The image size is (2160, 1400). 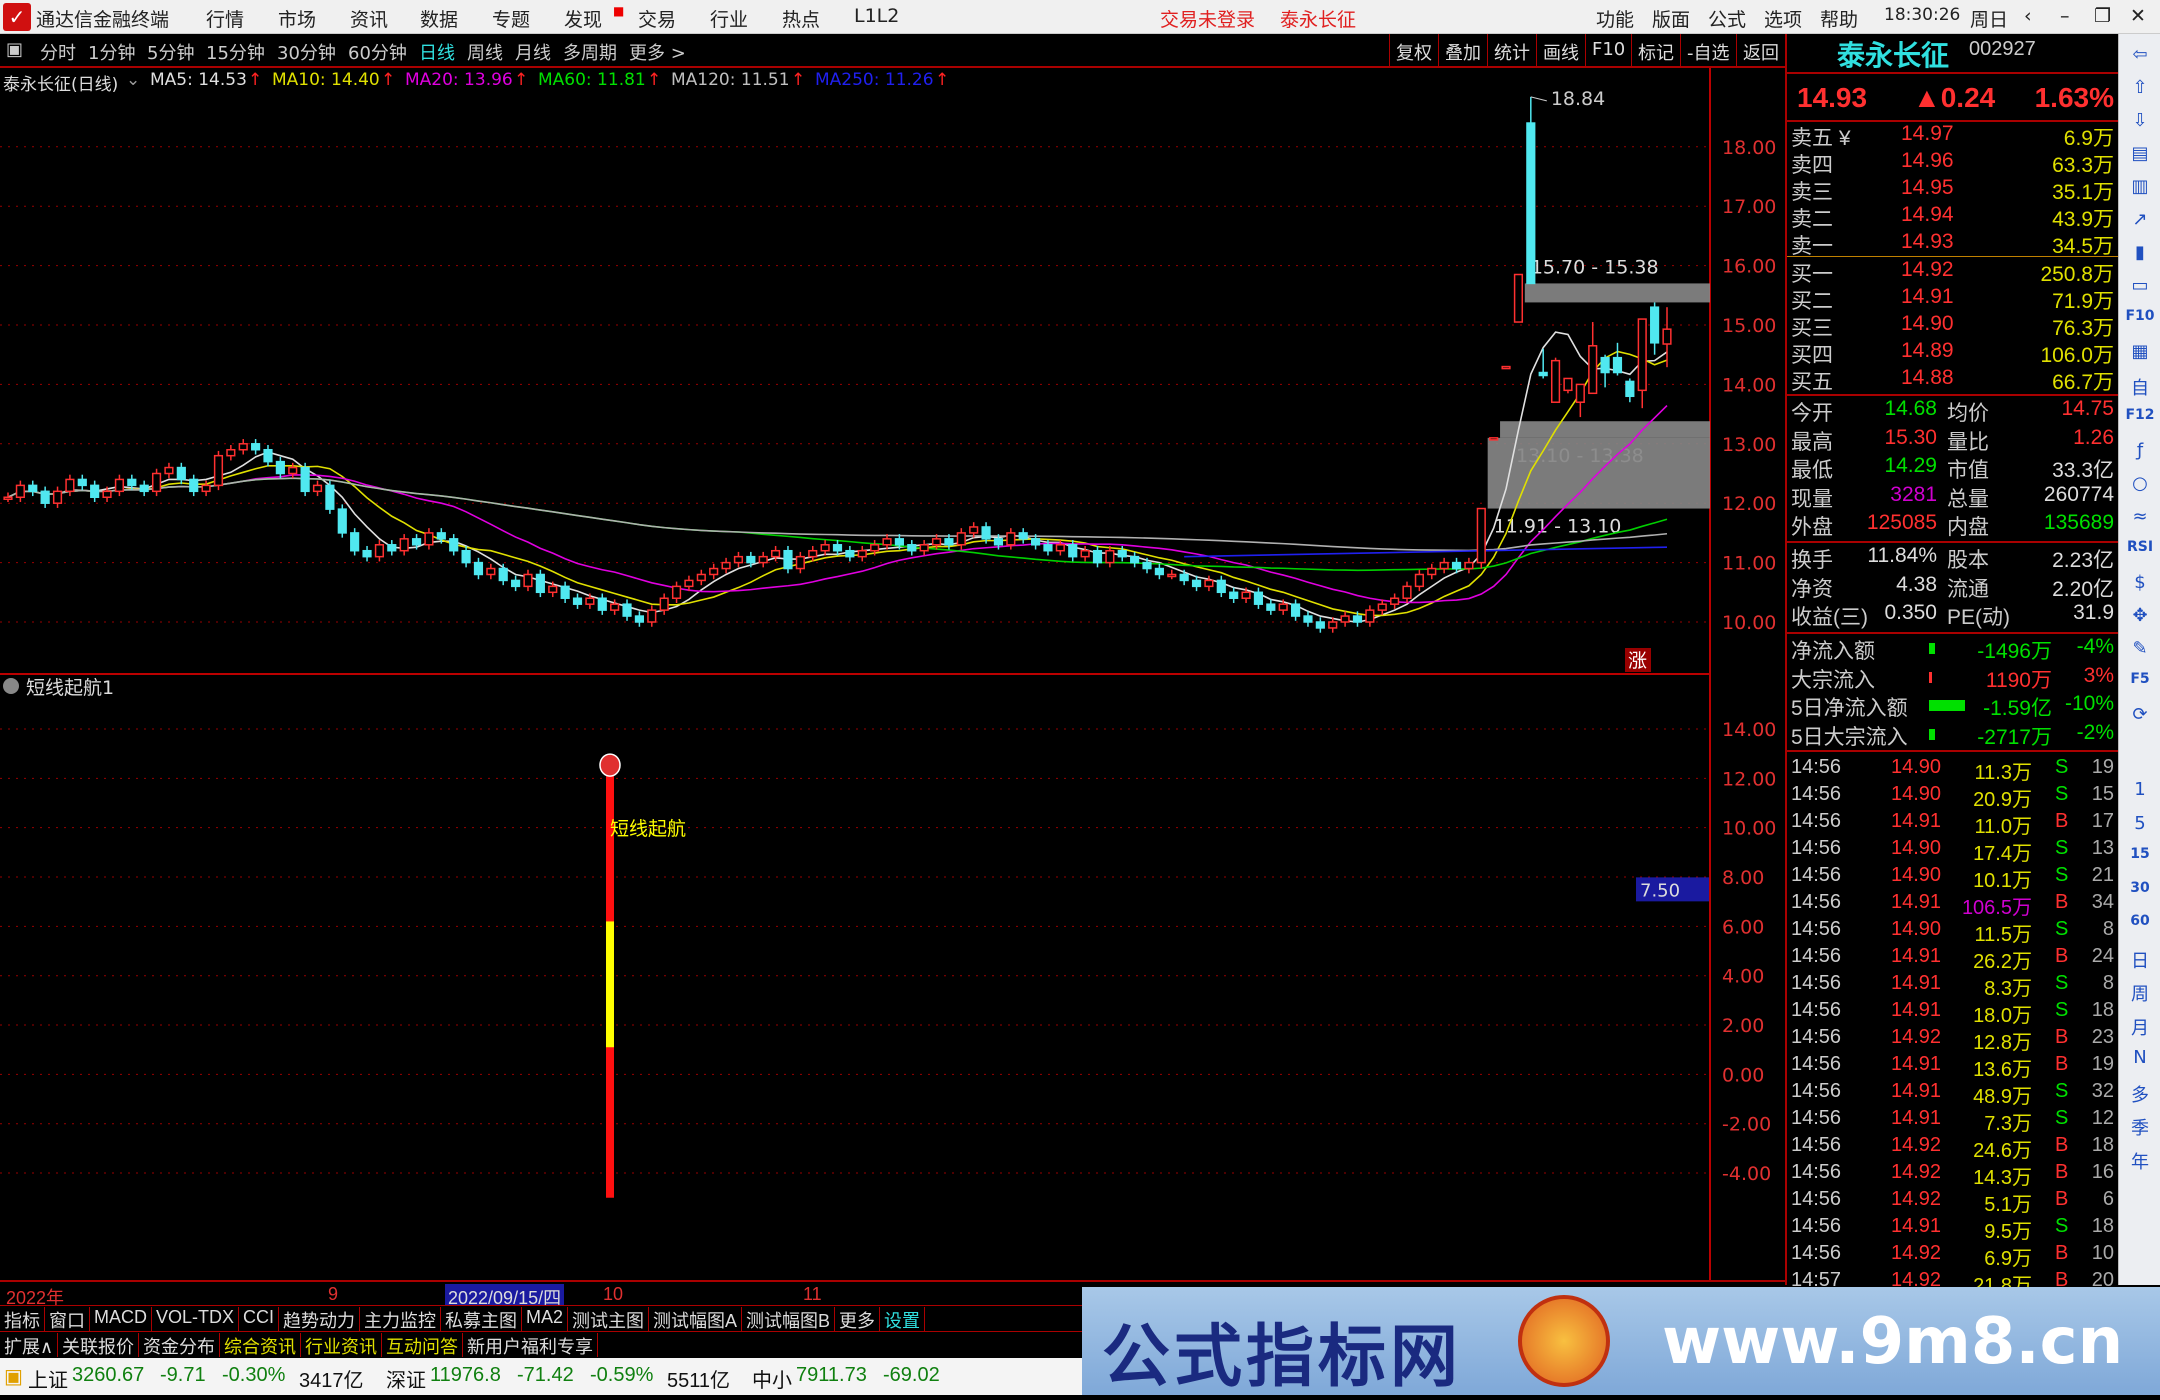 What do you see at coordinates (1511, 50) in the screenshot?
I see `toolbar-button-2: 统计` at bounding box center [1511, 50].